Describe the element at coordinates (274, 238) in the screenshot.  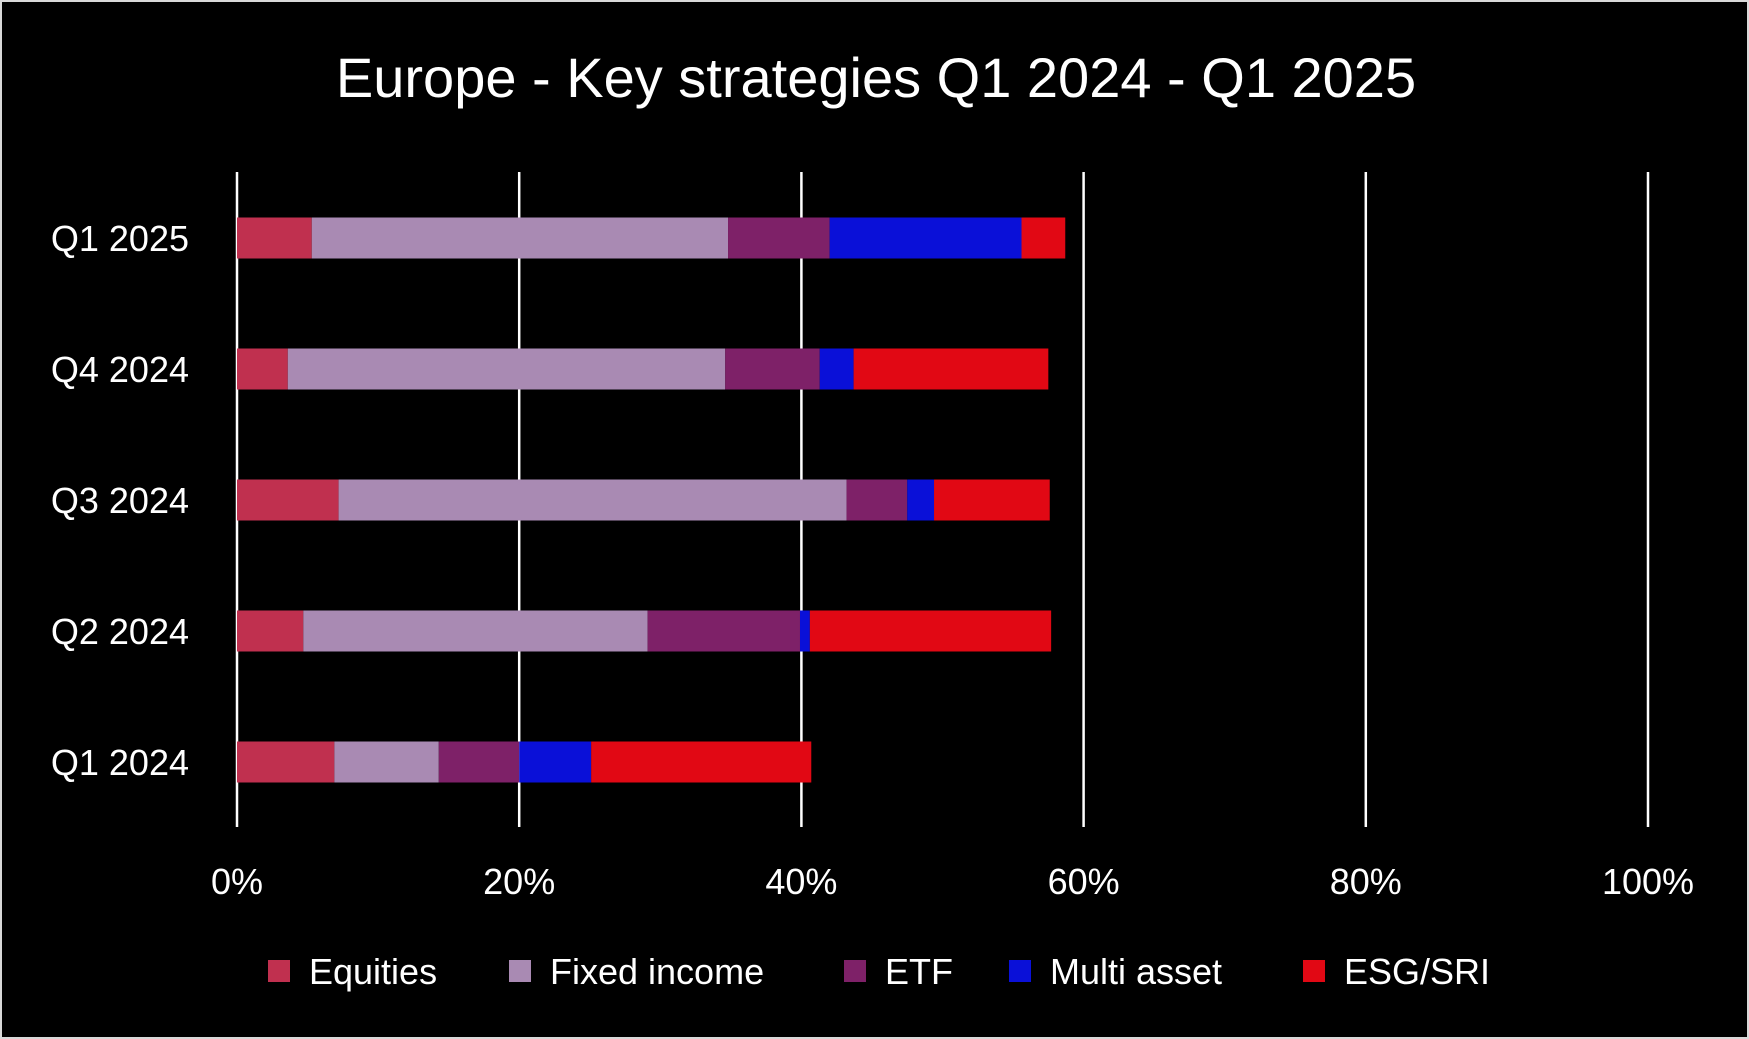
I see `bar-segment-equities-q1-2025` at that location.